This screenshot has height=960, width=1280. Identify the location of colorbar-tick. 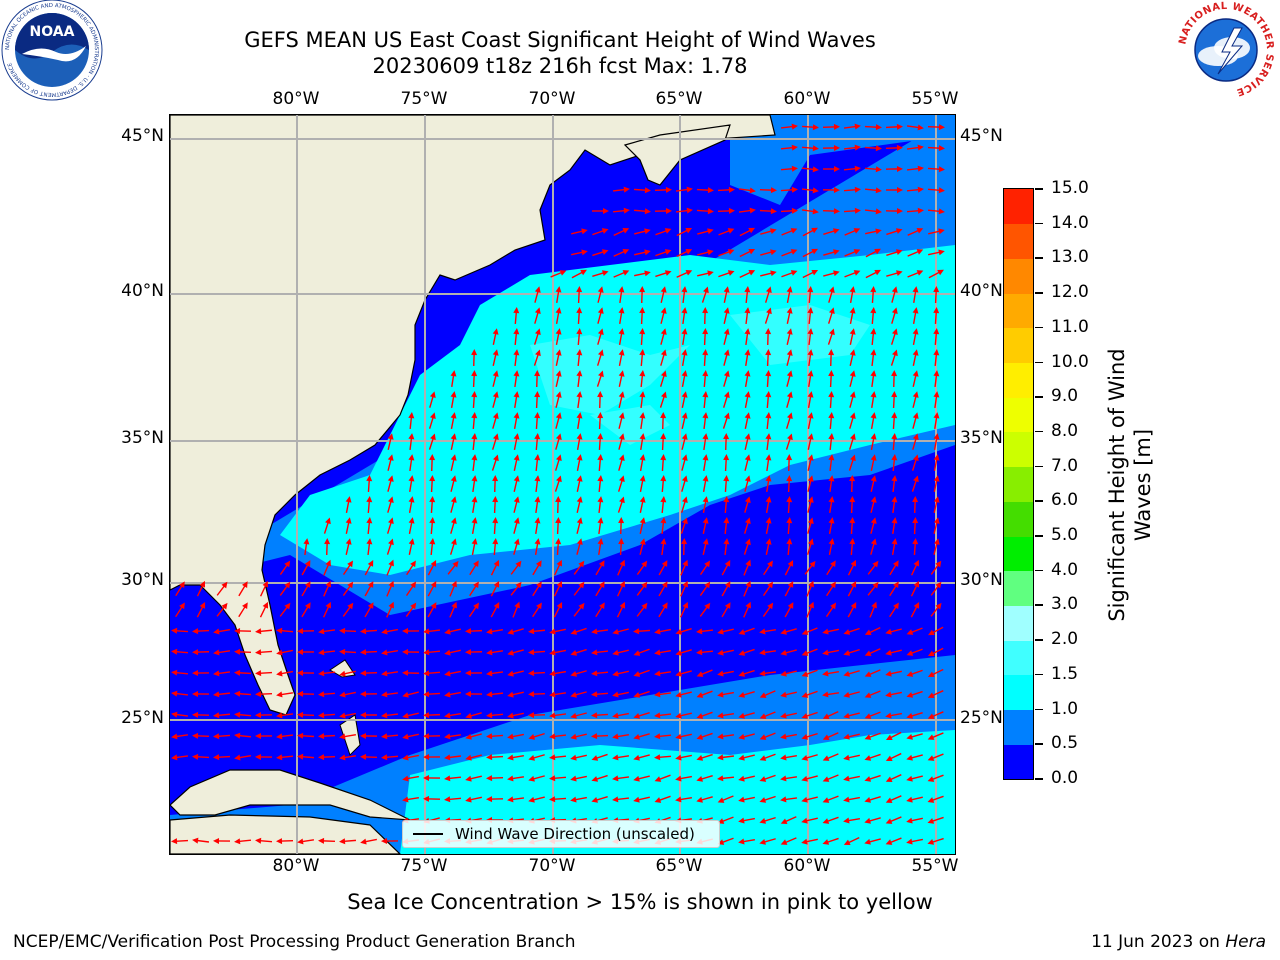
(1039, 570).